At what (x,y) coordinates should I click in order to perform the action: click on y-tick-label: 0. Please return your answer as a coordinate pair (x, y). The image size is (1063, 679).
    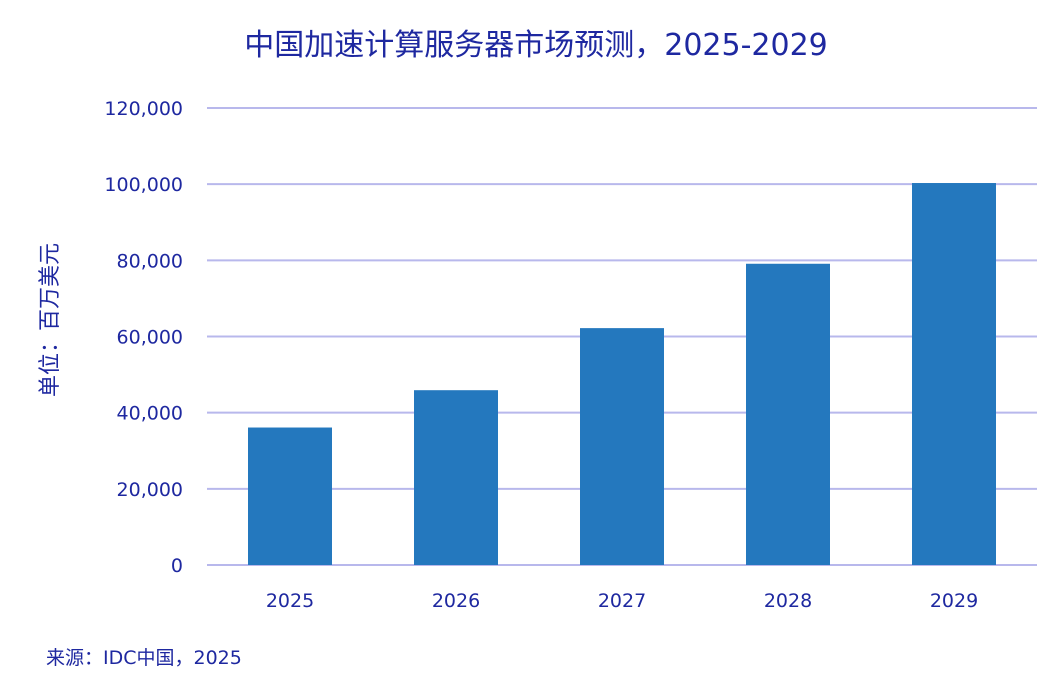
    Looking at the image, I should click on (177, 566).